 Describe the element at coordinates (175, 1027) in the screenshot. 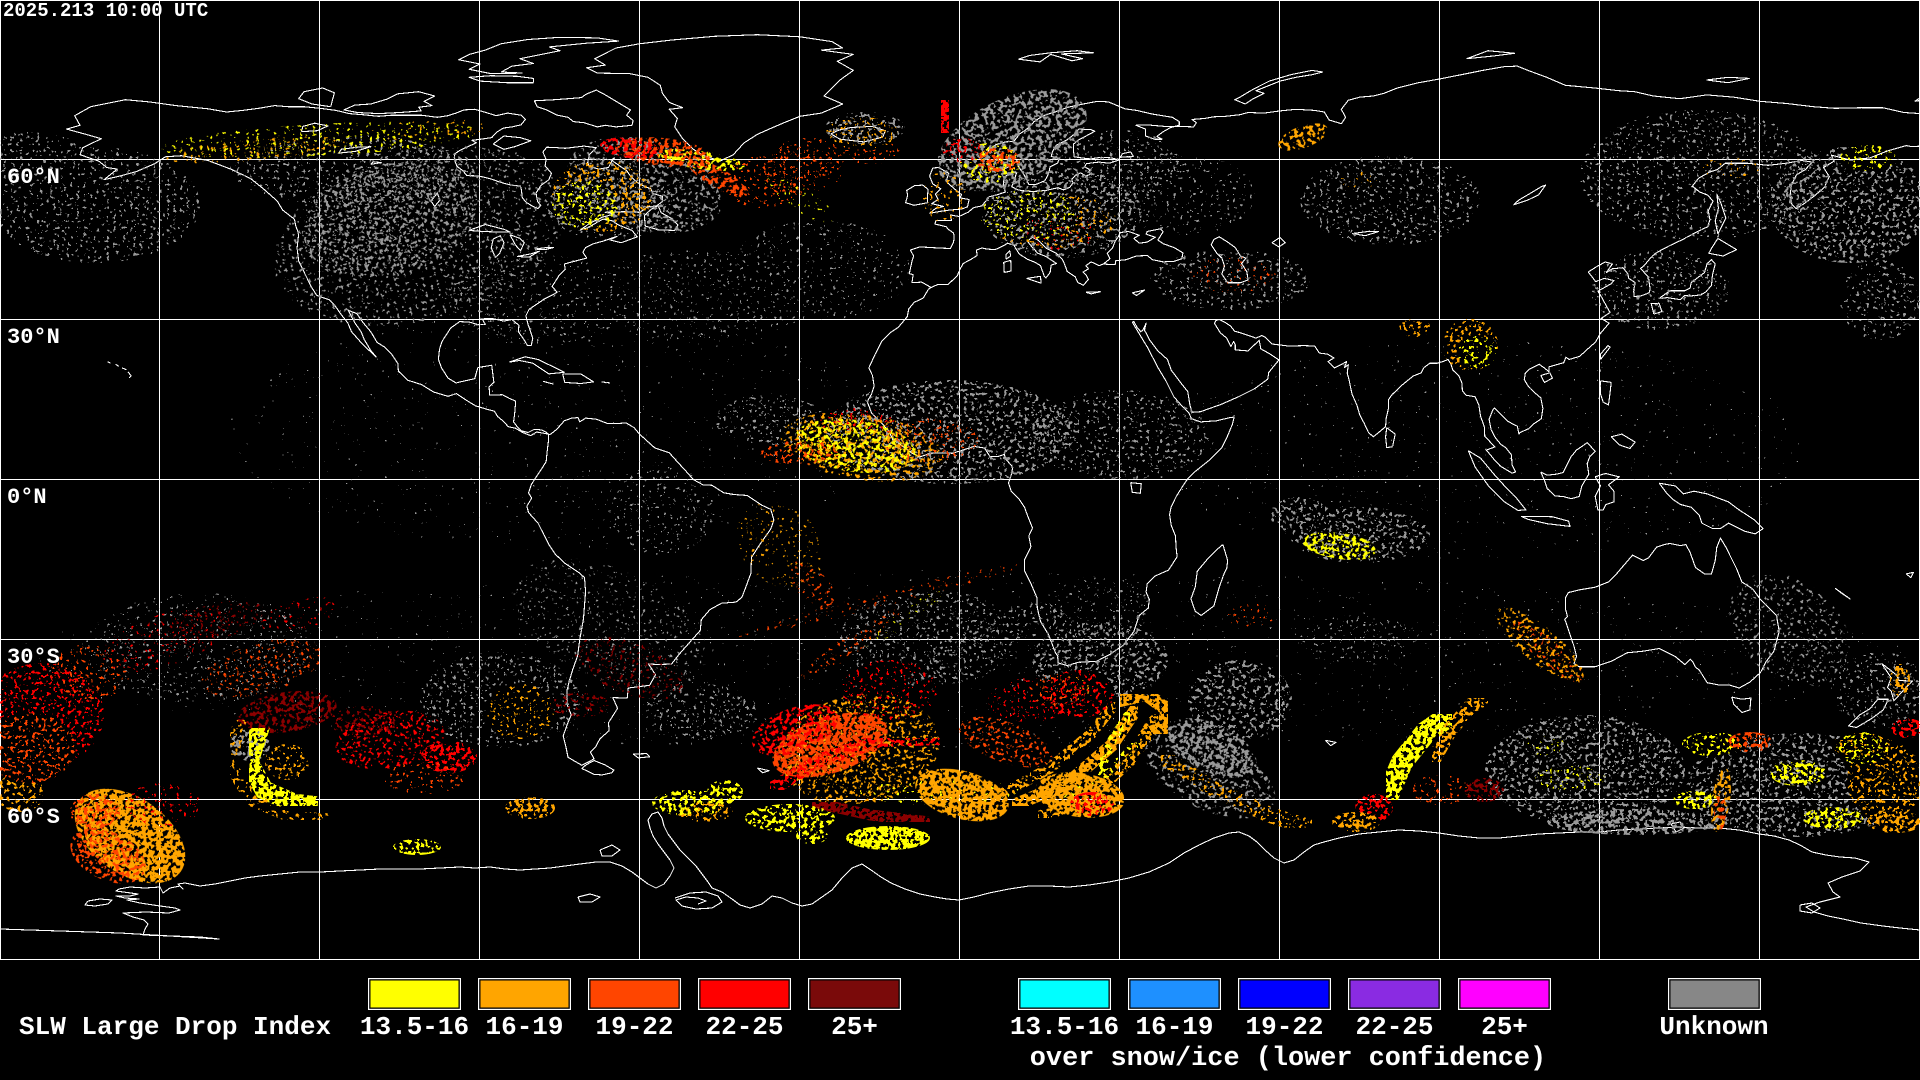

I see `svg-text: SLW Large Drop Index` at that location.